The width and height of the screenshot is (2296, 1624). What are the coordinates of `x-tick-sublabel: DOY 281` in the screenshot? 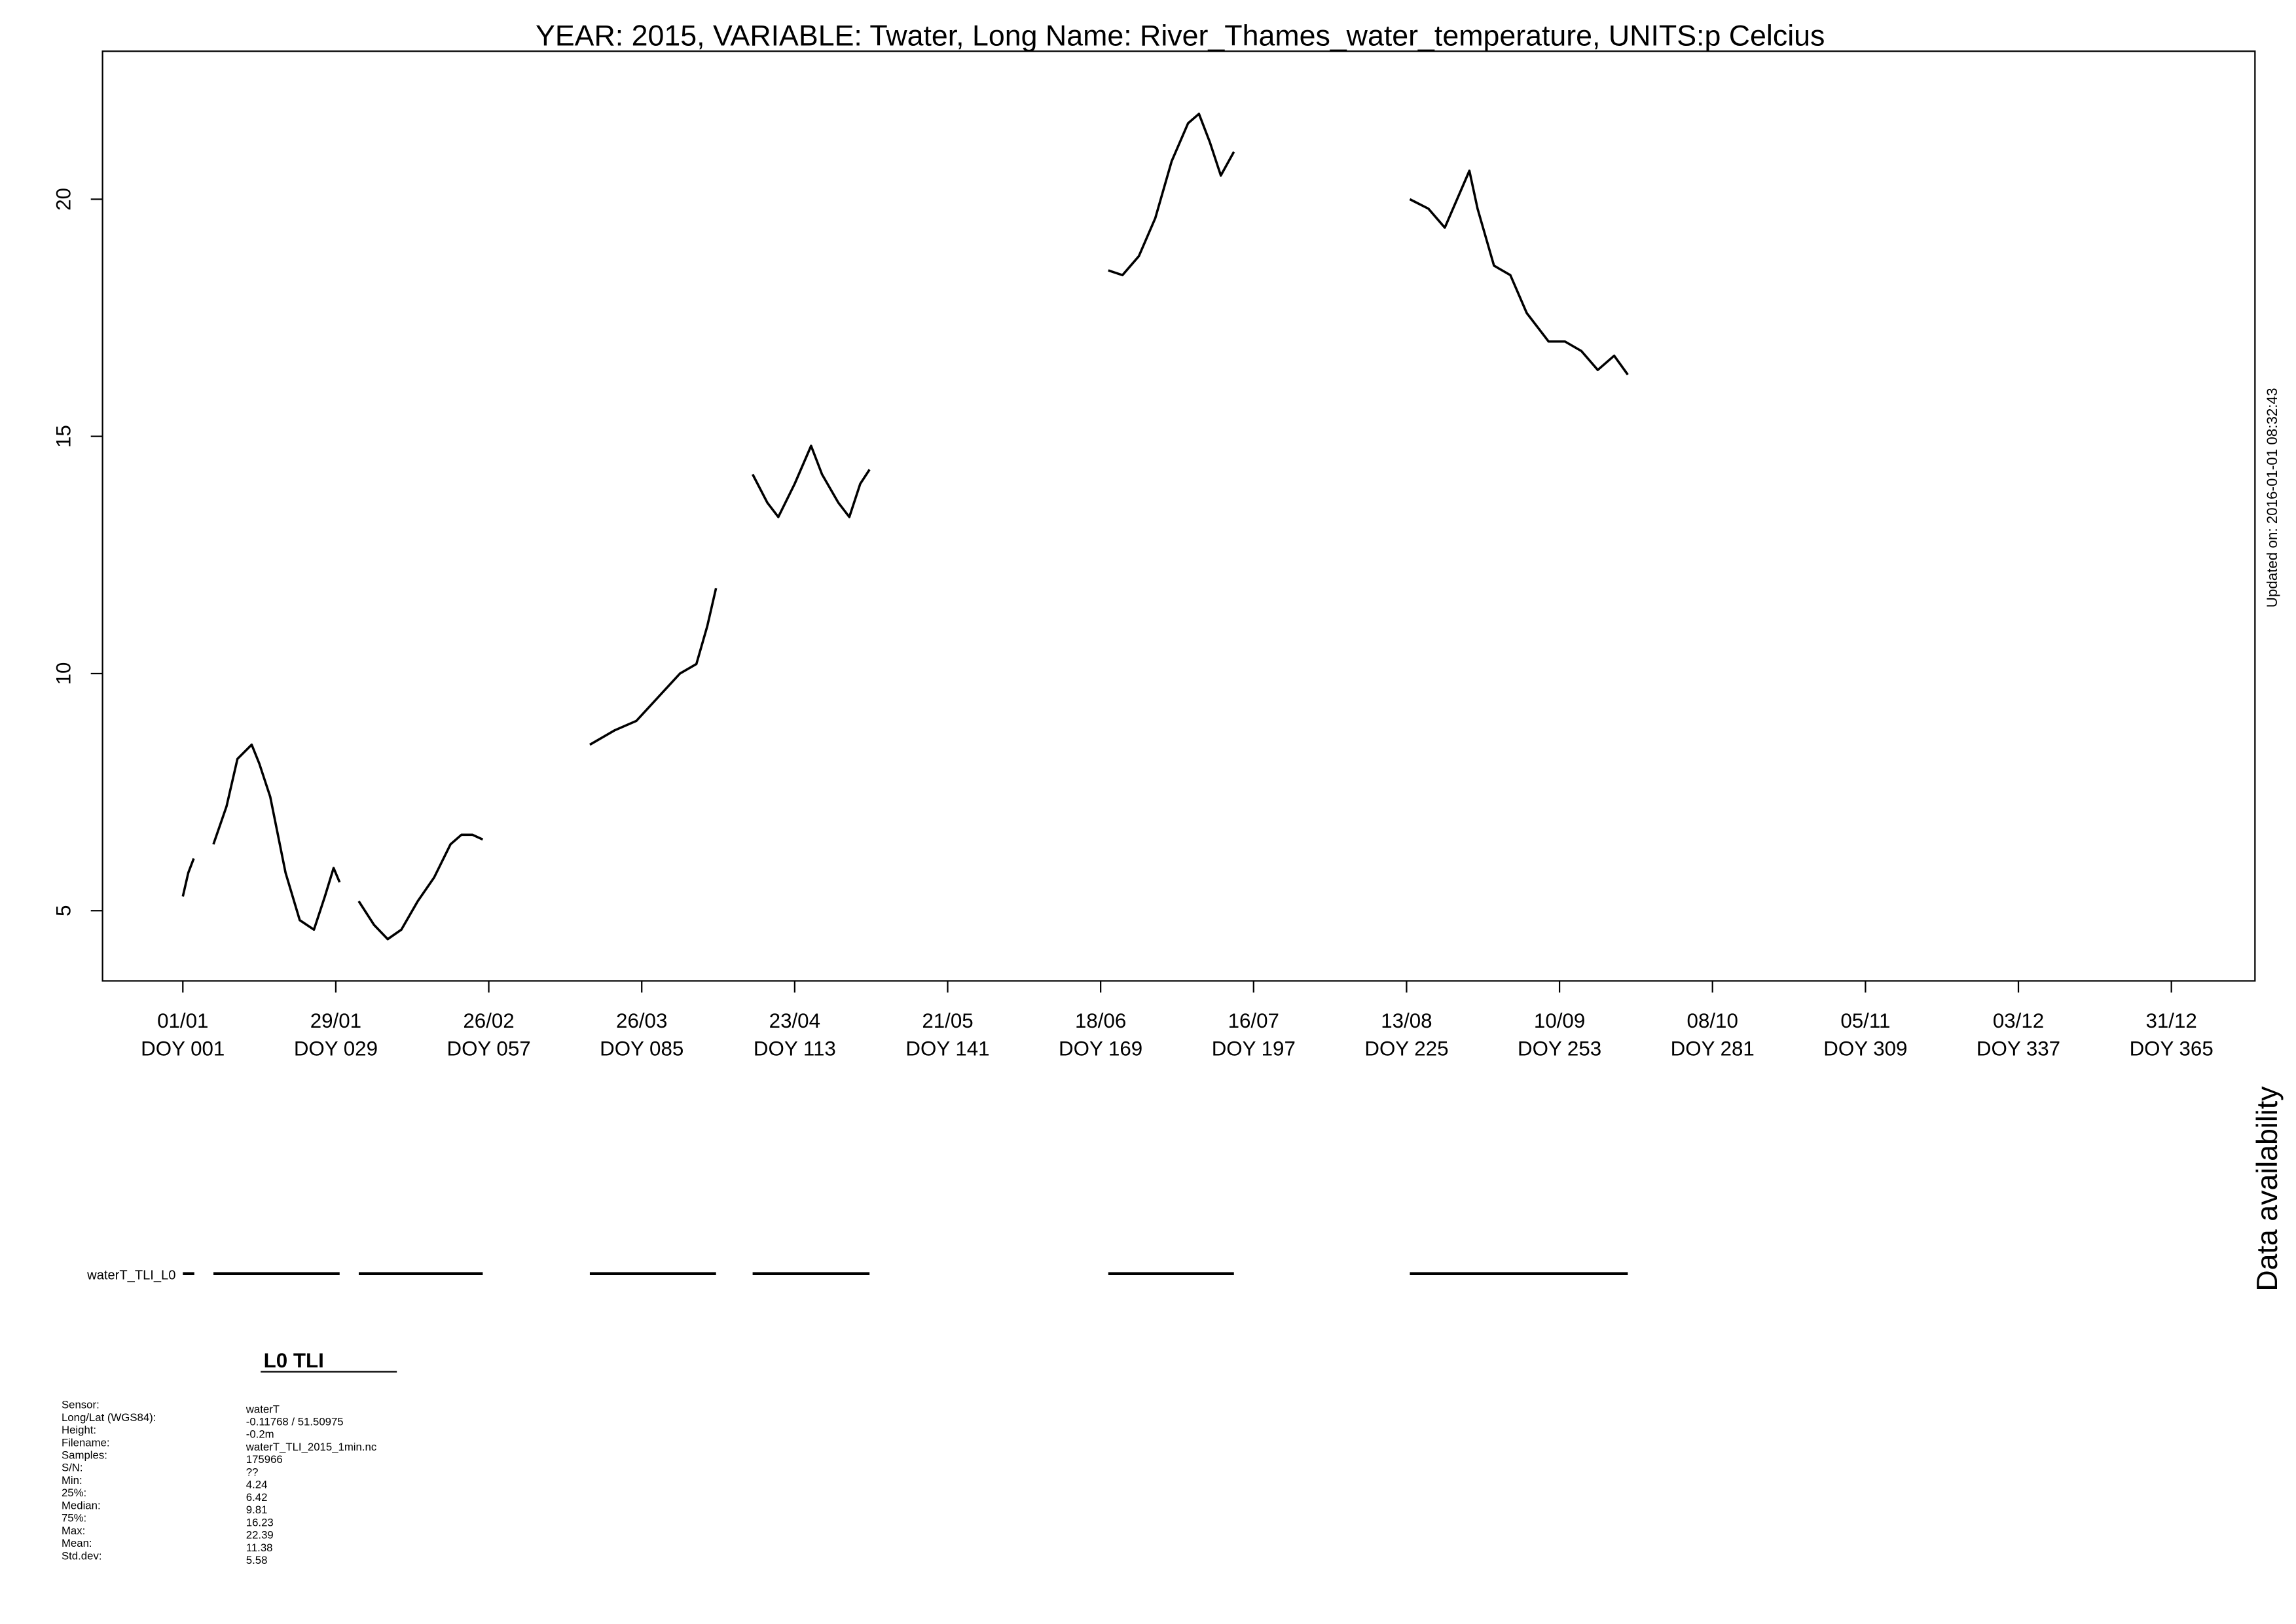 It's located at (1713, 1049).